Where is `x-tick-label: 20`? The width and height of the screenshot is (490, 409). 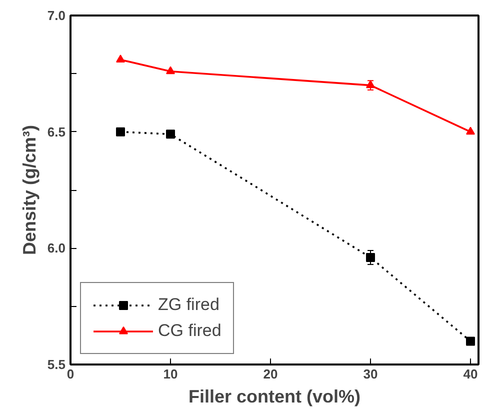 x-tick-label: 20 is located at coordinates (270, 374).